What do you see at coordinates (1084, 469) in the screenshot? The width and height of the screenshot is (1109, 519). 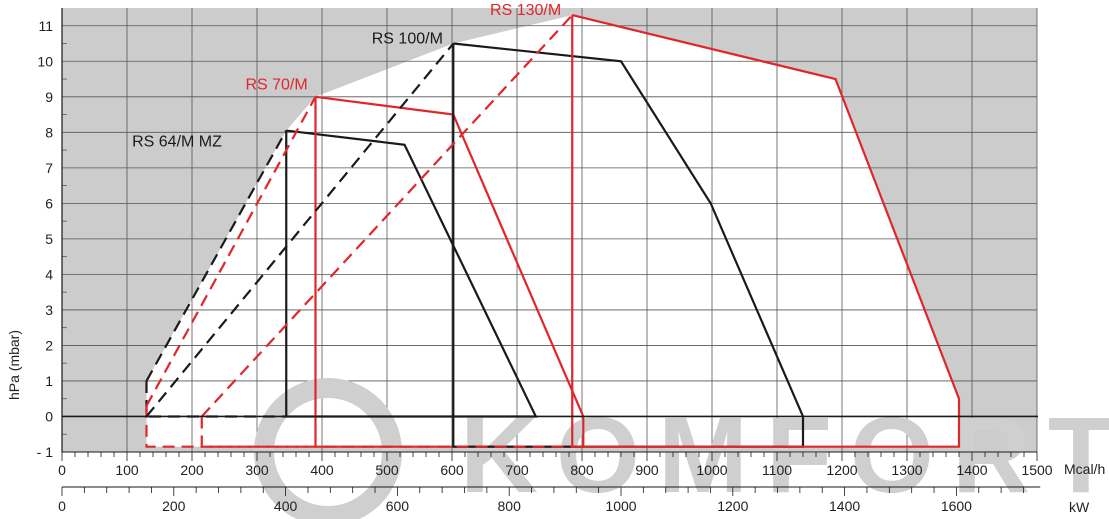 I see `x-axis-unit-mcal: Mcal/h` at bounding box center [1084, 469].